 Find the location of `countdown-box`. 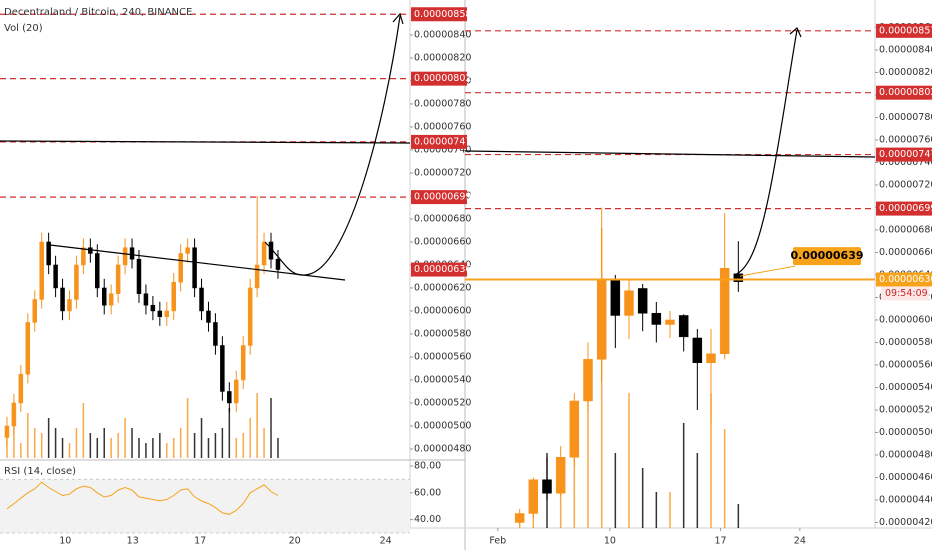

countdown-box is located at coordinates (905, 293).